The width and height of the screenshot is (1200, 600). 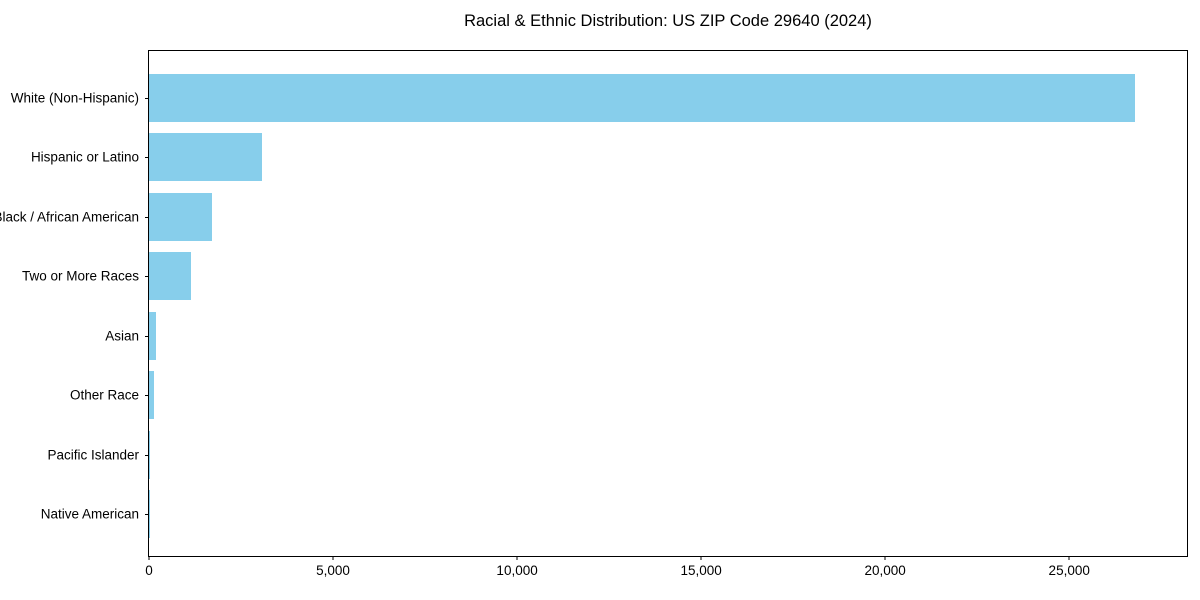 What do you see at coordinates (122, 336) in the screenshot?
I see `y-tick-label: Asian` at bounding box center [122, 336].